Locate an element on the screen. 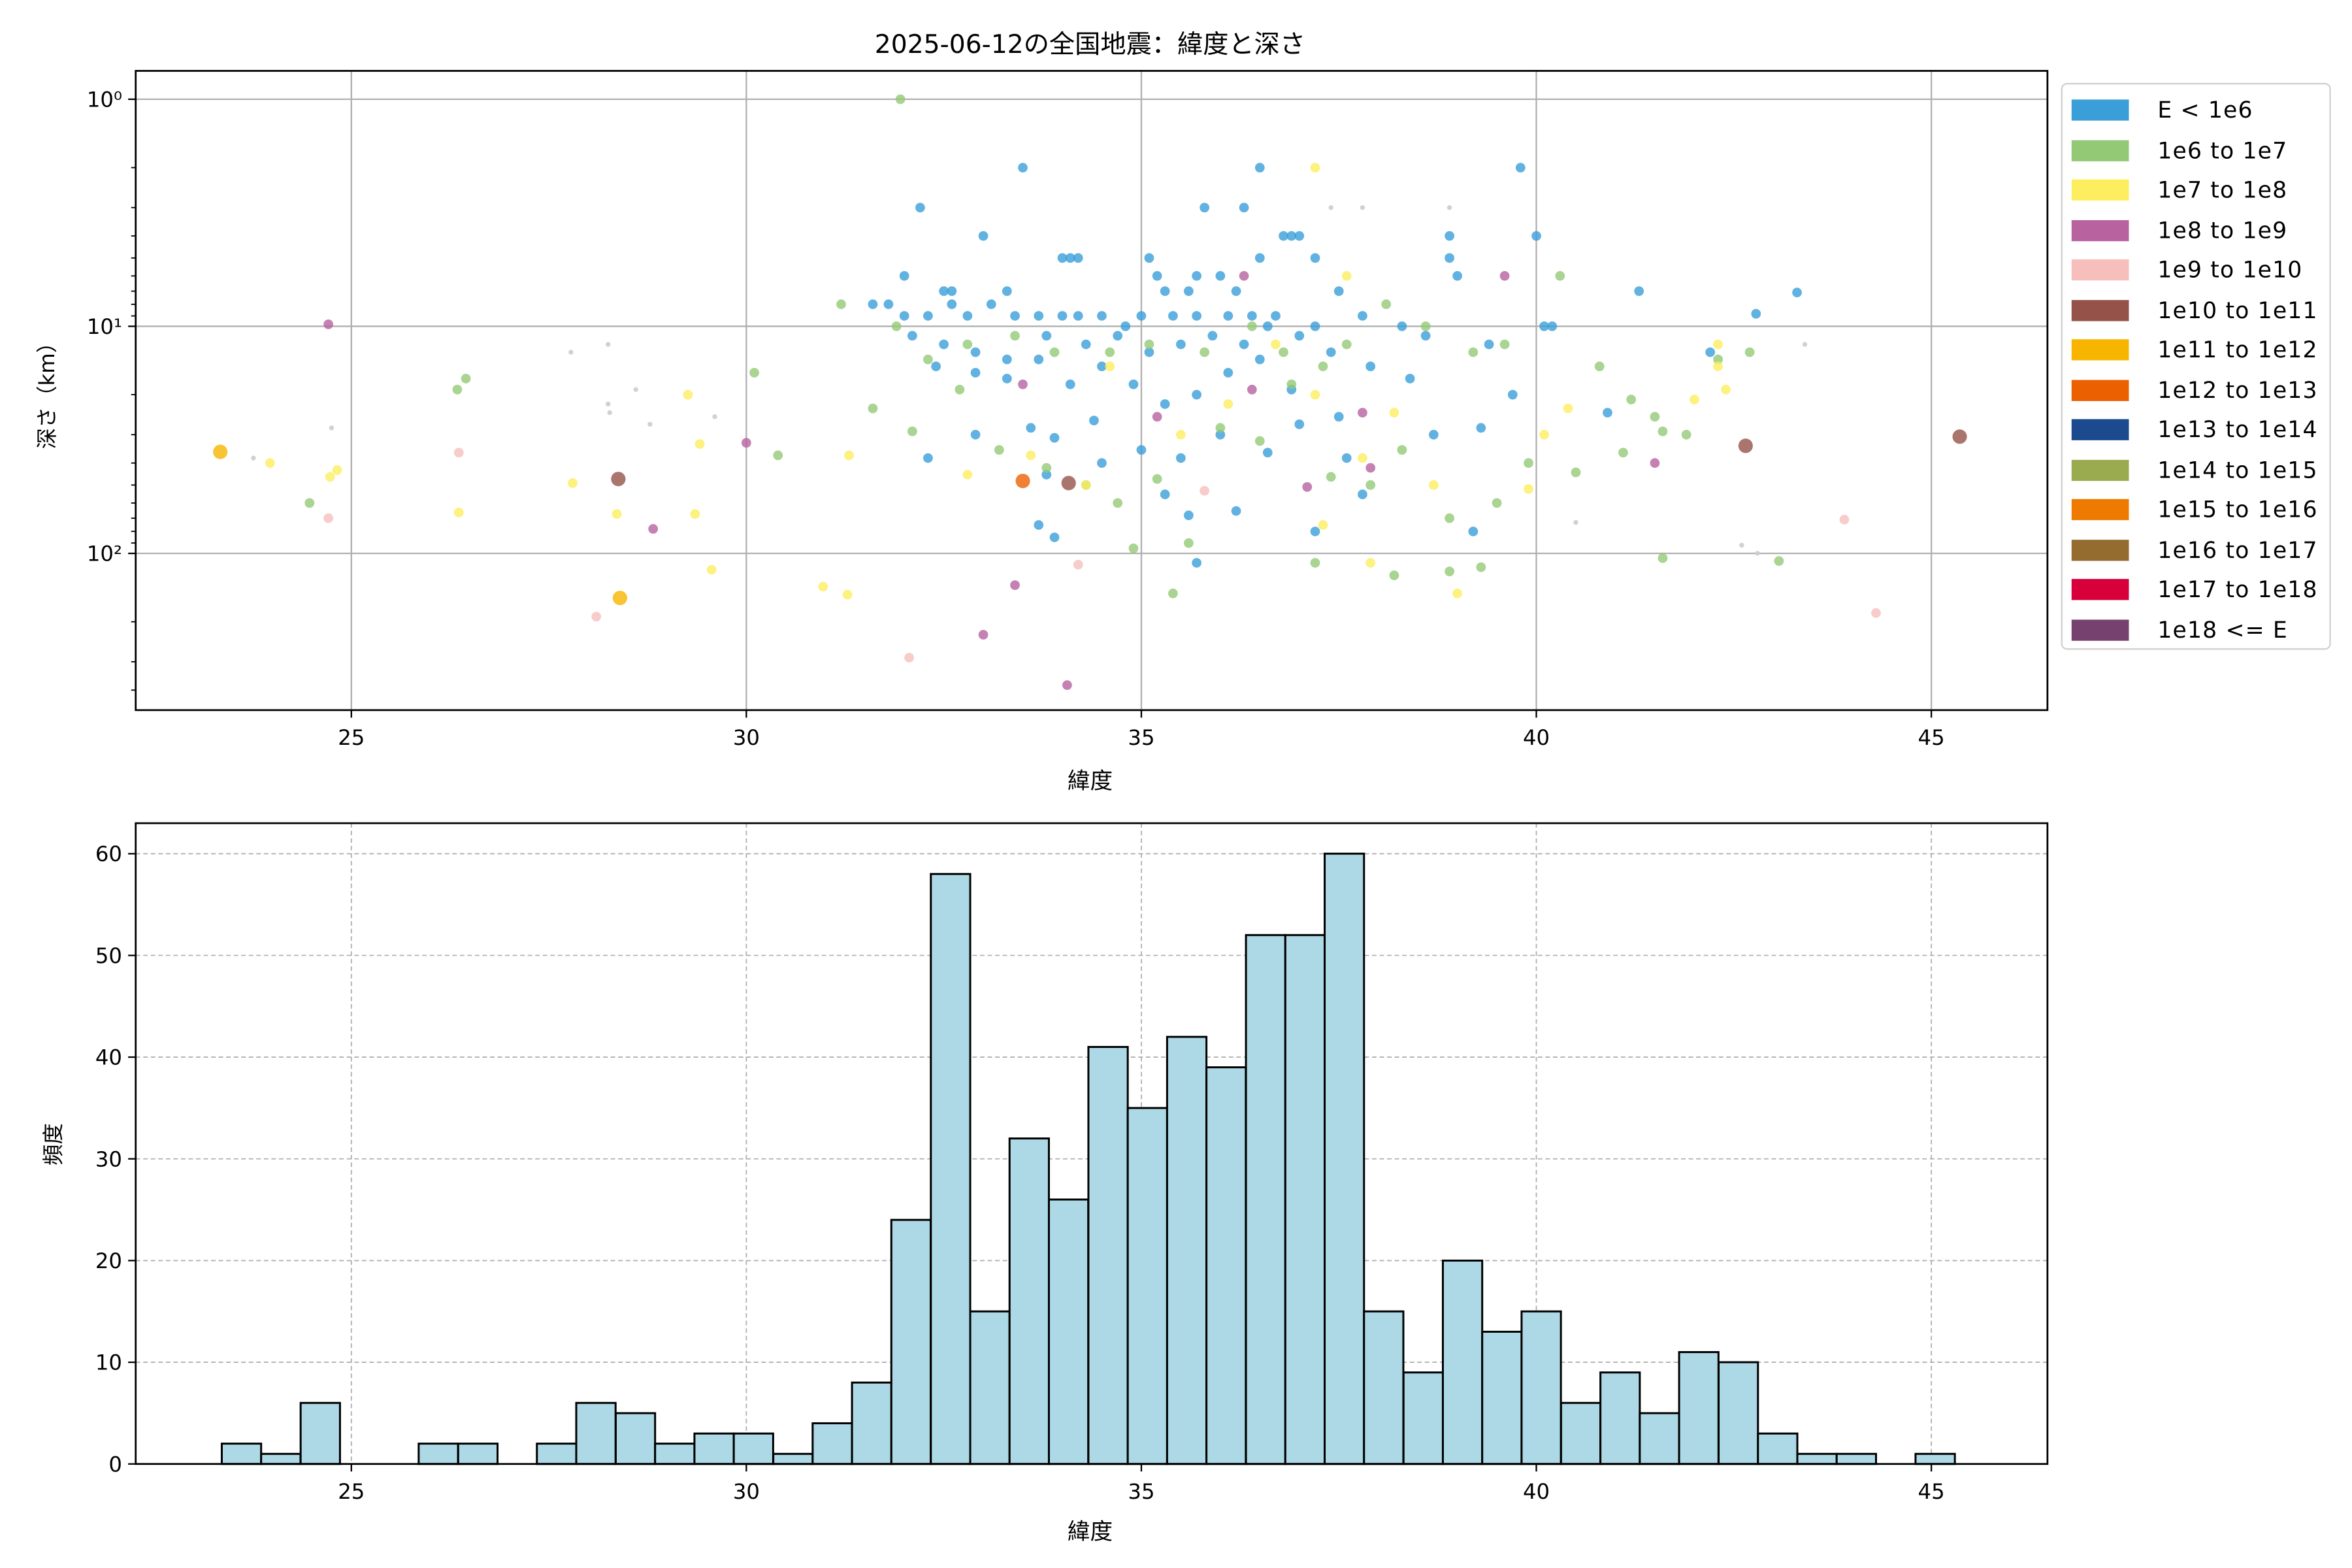 The height and width of the screenshot is (1568, 2352). legend-label: 1e10 to 1e11 is located at coordinates (2237, 310).